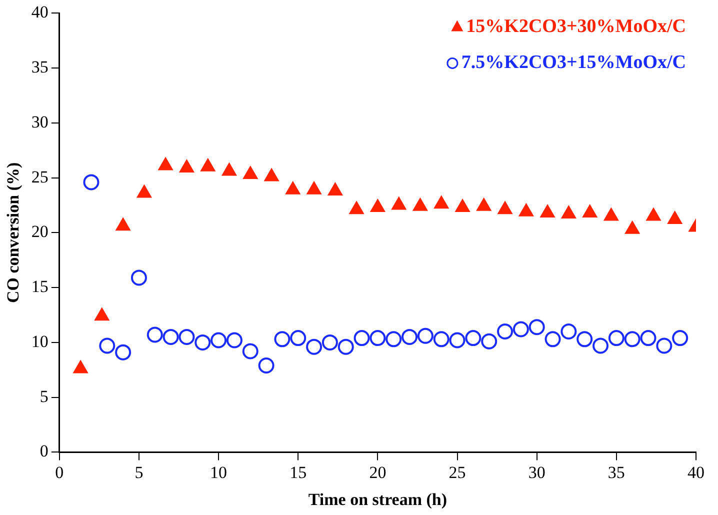  What do you see at coordinates (39, 12) in the screenshot?
I see `y-tick-label: 40` at bounding box center [39, 12].